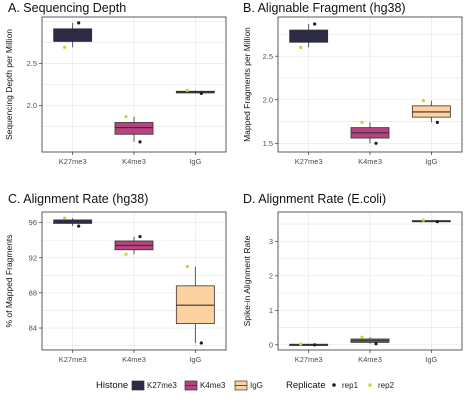  What do you see at coordinates (324, 8) in the screenshot?
I see `panel-title: B. Alignable Fragment (hg38)` at bounding box center [324, 8].